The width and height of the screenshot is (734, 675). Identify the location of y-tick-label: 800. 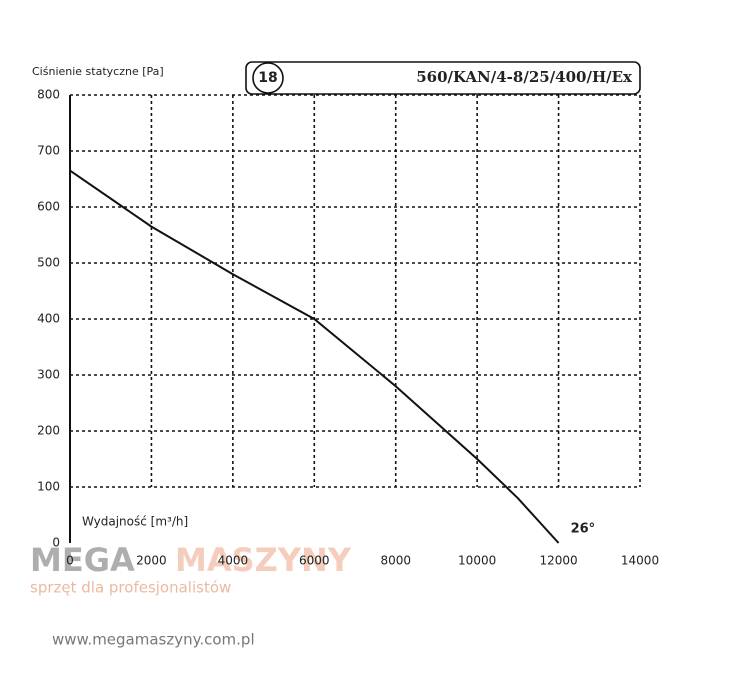
(48, 95).